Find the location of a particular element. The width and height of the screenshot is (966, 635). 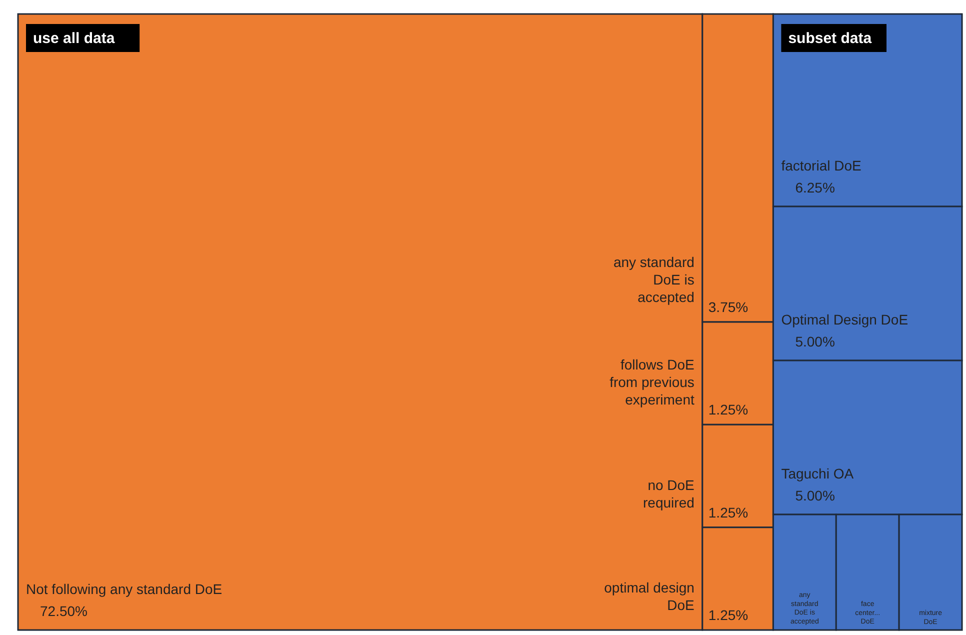

data-label: 6.25% is located at coordinates (815, 188).